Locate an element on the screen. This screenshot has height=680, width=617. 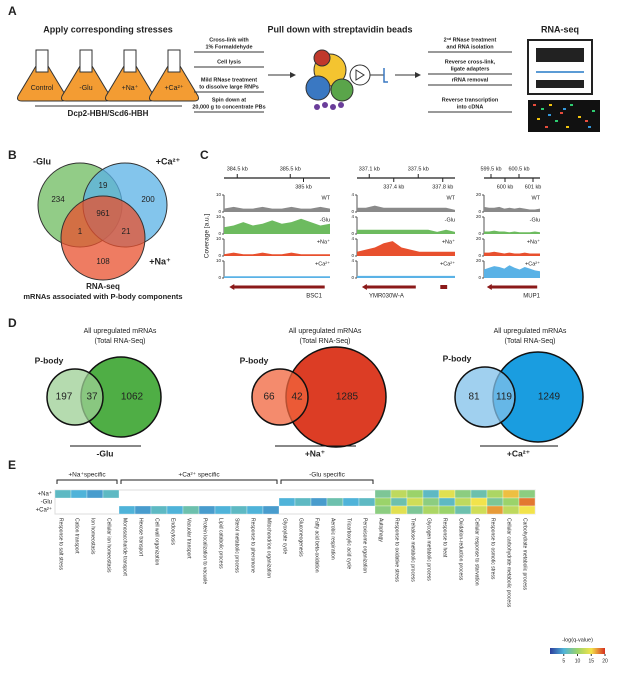
region-count: 21 is located at coordinates (126, 231).